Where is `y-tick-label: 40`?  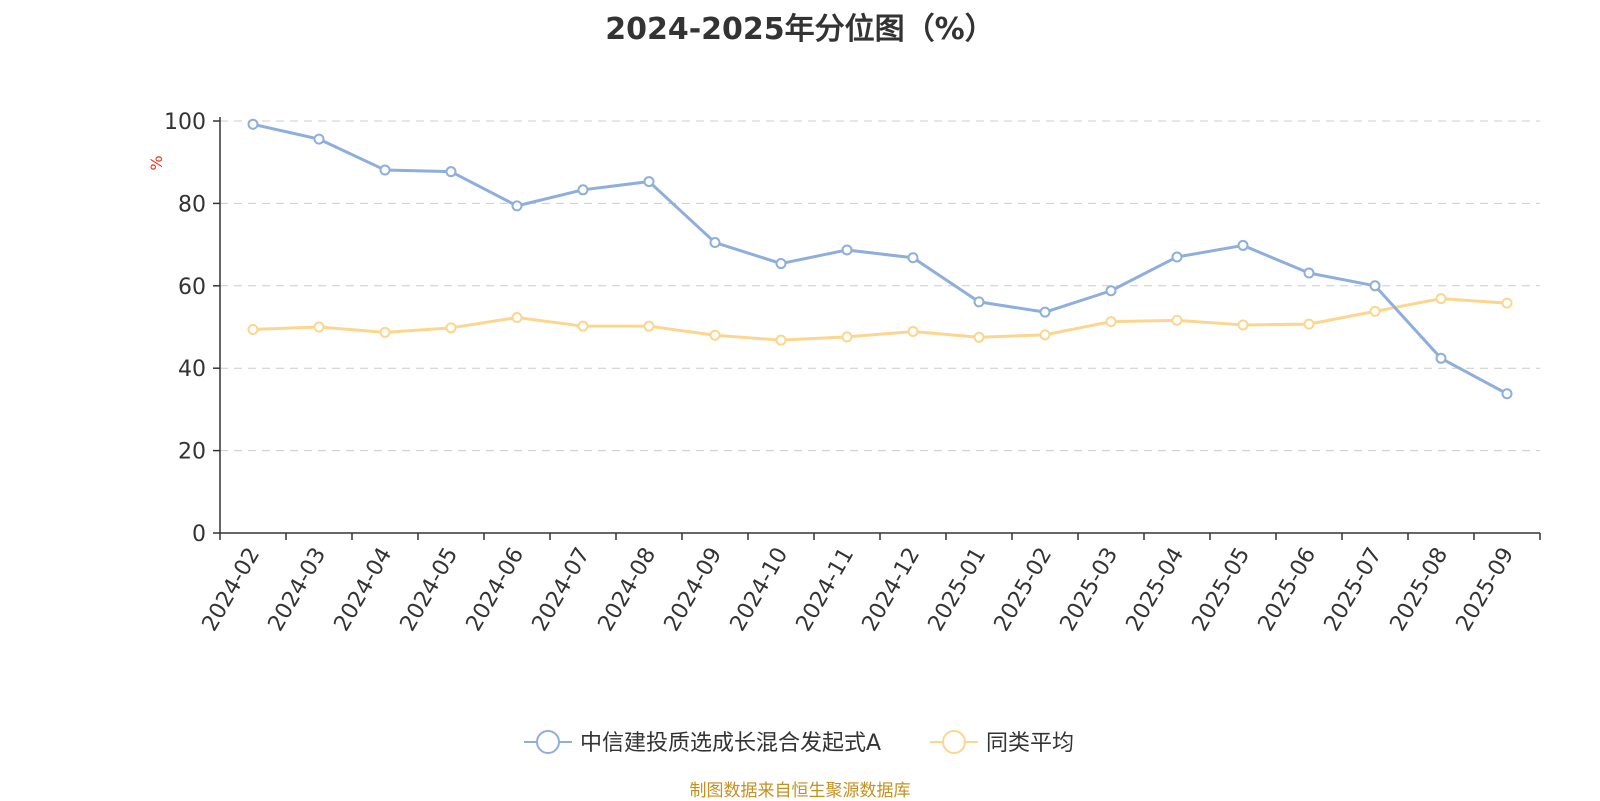
y-tick-label: 40 is located at coordinates (192, 369).